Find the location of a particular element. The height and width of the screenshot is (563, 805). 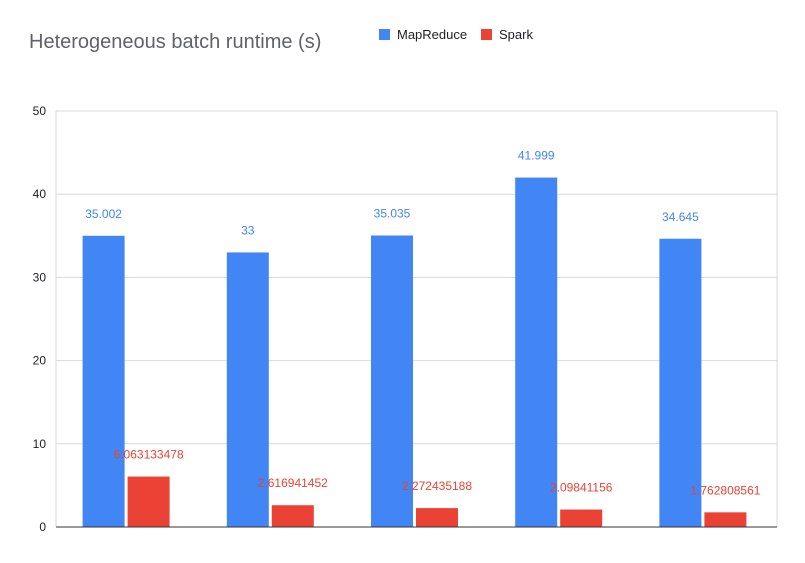

legend: MapReduce Spark is located at coordinates (456, 34).